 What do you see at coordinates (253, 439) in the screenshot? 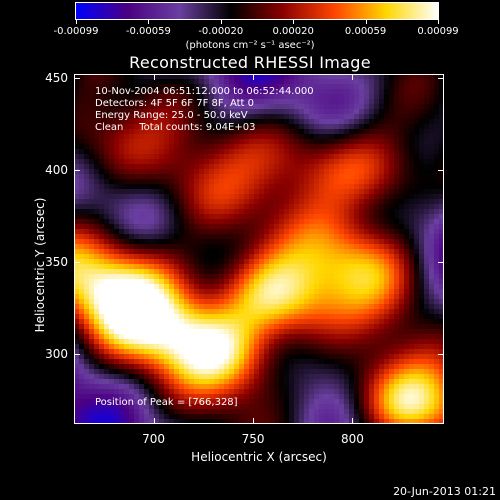
I see `x-tick-label: 750` at bounding box center [253, 439].